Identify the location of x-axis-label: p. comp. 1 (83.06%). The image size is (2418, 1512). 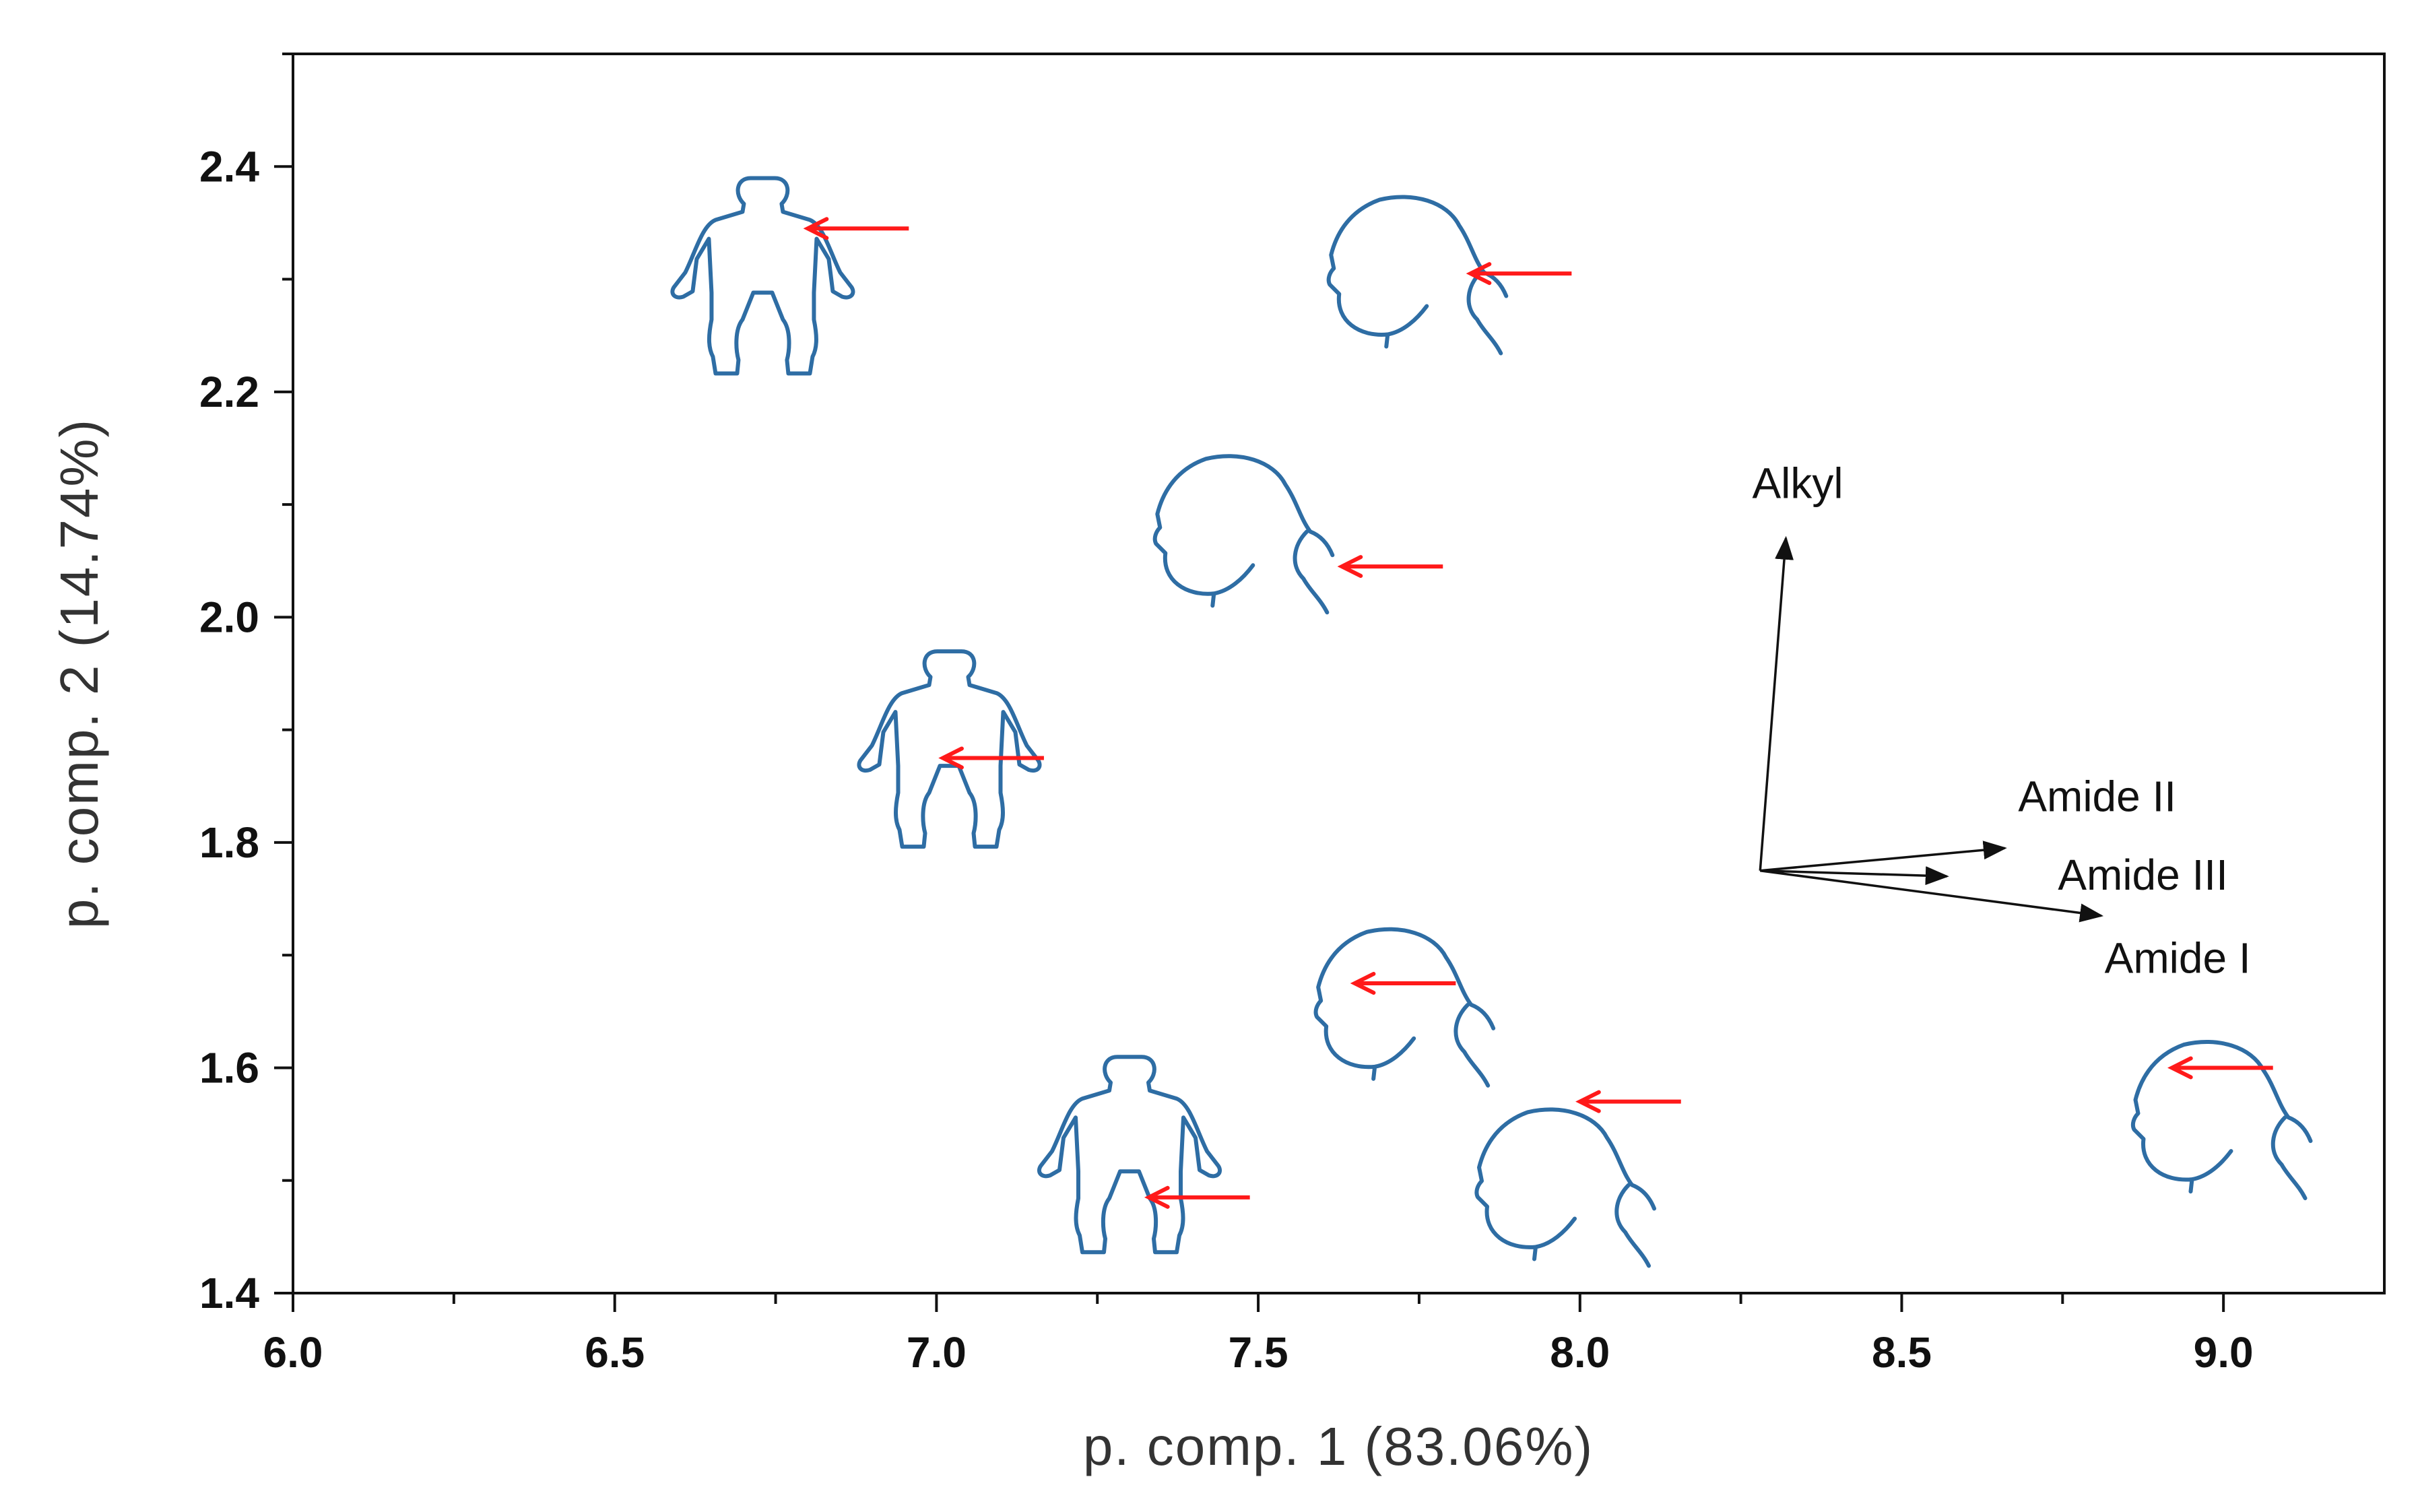
(1338, 1446).